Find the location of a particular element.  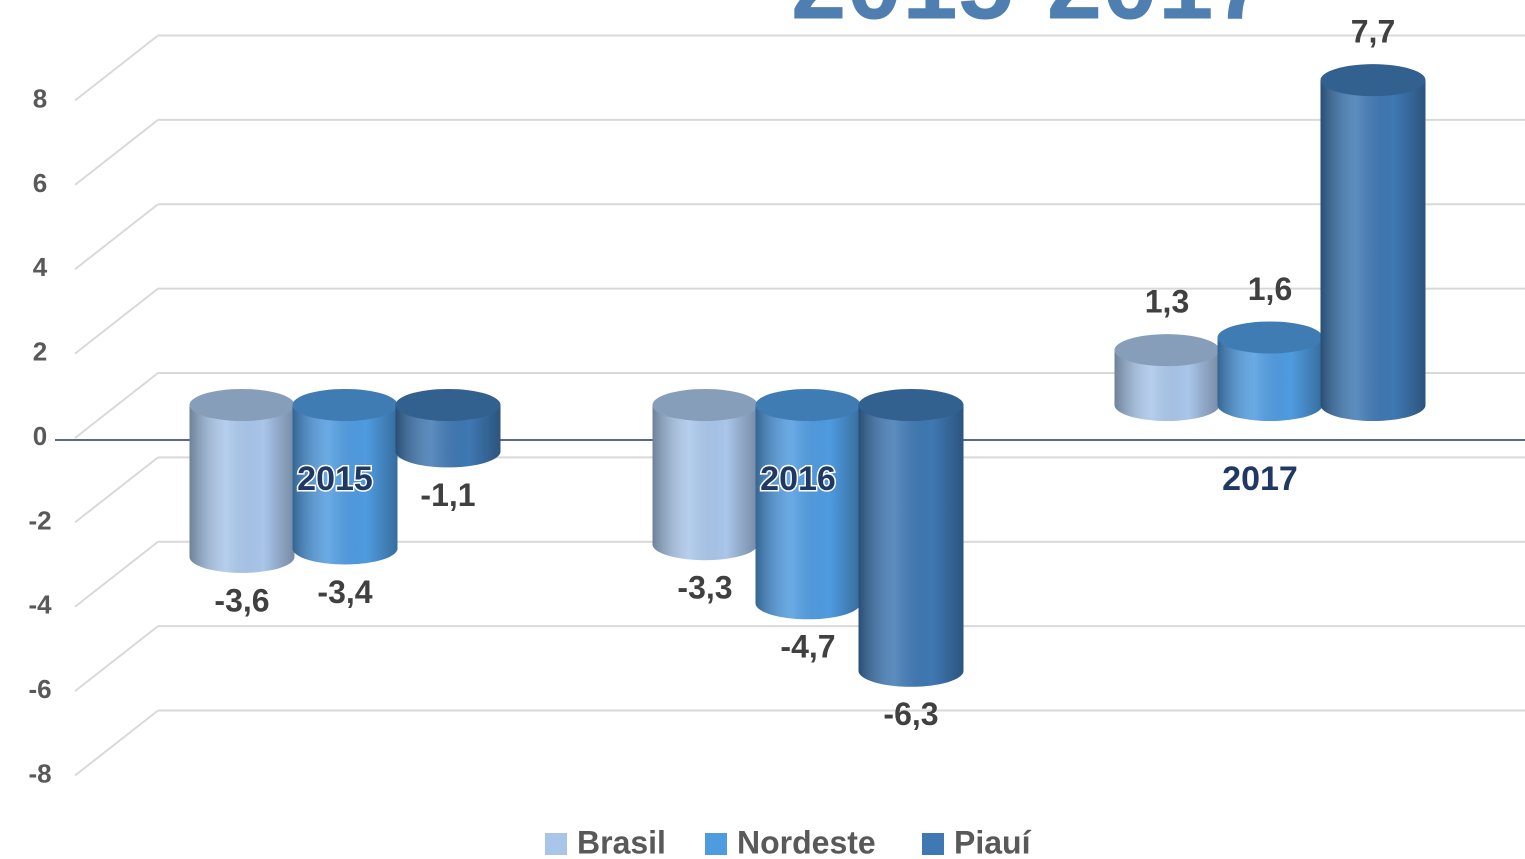

x-tick-label: 2015 is located at coordinates (335, 479).